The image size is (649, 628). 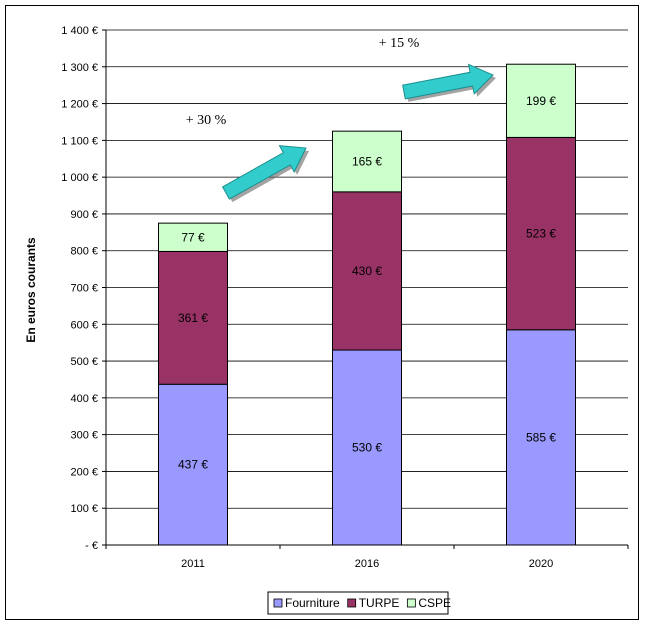 I want to click on bar-fourniture-2011, so click(x=193, y=464).